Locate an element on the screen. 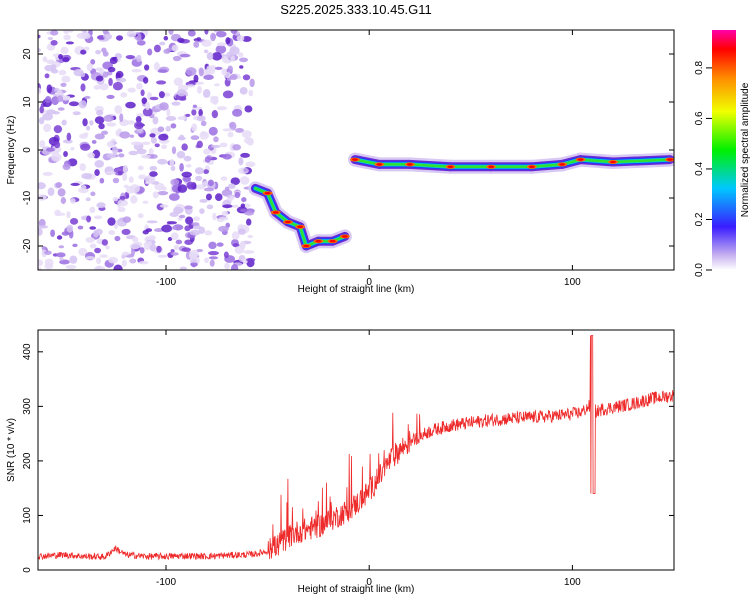  top-xtick-label: 0 is located at coordinates (369, 282).